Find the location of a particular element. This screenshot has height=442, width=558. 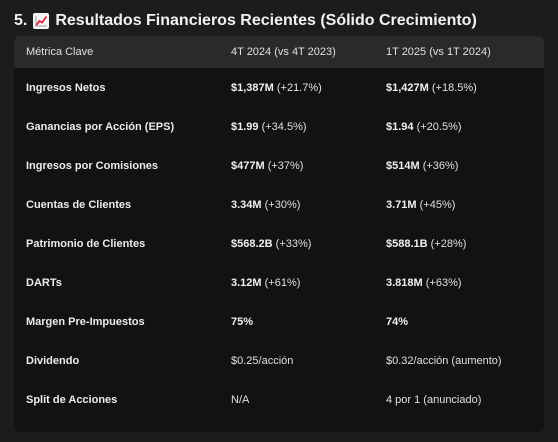

metric-label: Ingresos por Comisiones is located at coordinates (92, 165).